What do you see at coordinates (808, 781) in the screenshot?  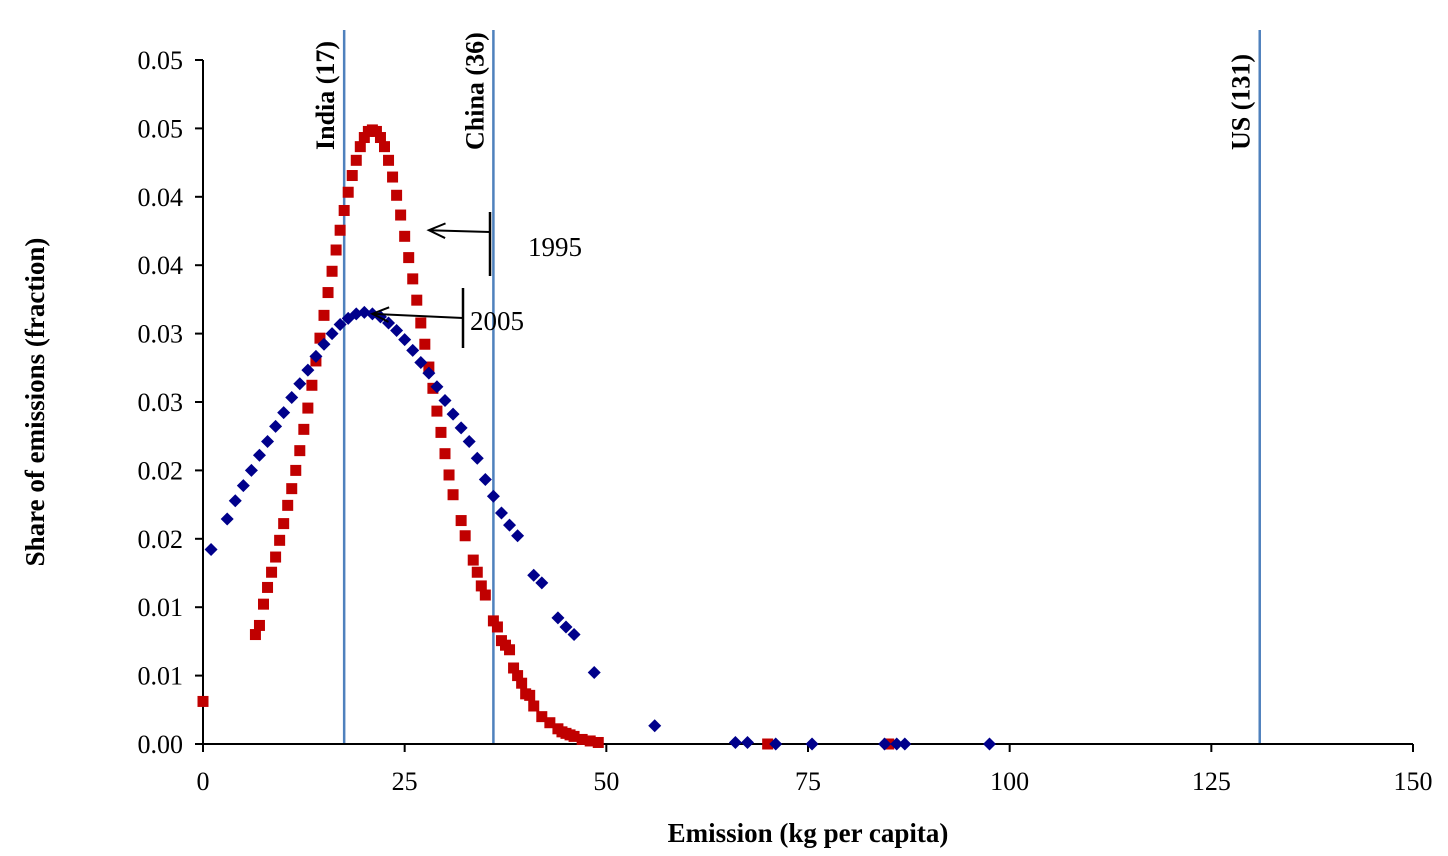 I see `x-tick-label: 75` at bounding box center [808, 781].